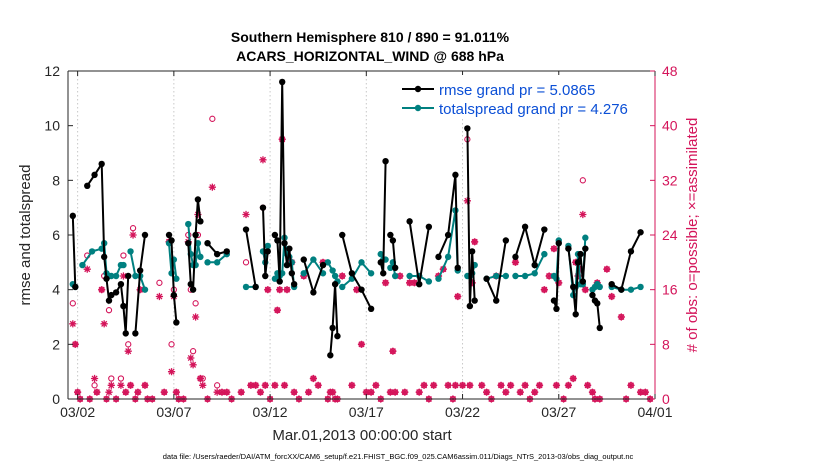  Describe the element at coordinates (362, 435) in the screenshot. I see `x-axis-label: Mar.01,2013 00:00:00 start` at that location.